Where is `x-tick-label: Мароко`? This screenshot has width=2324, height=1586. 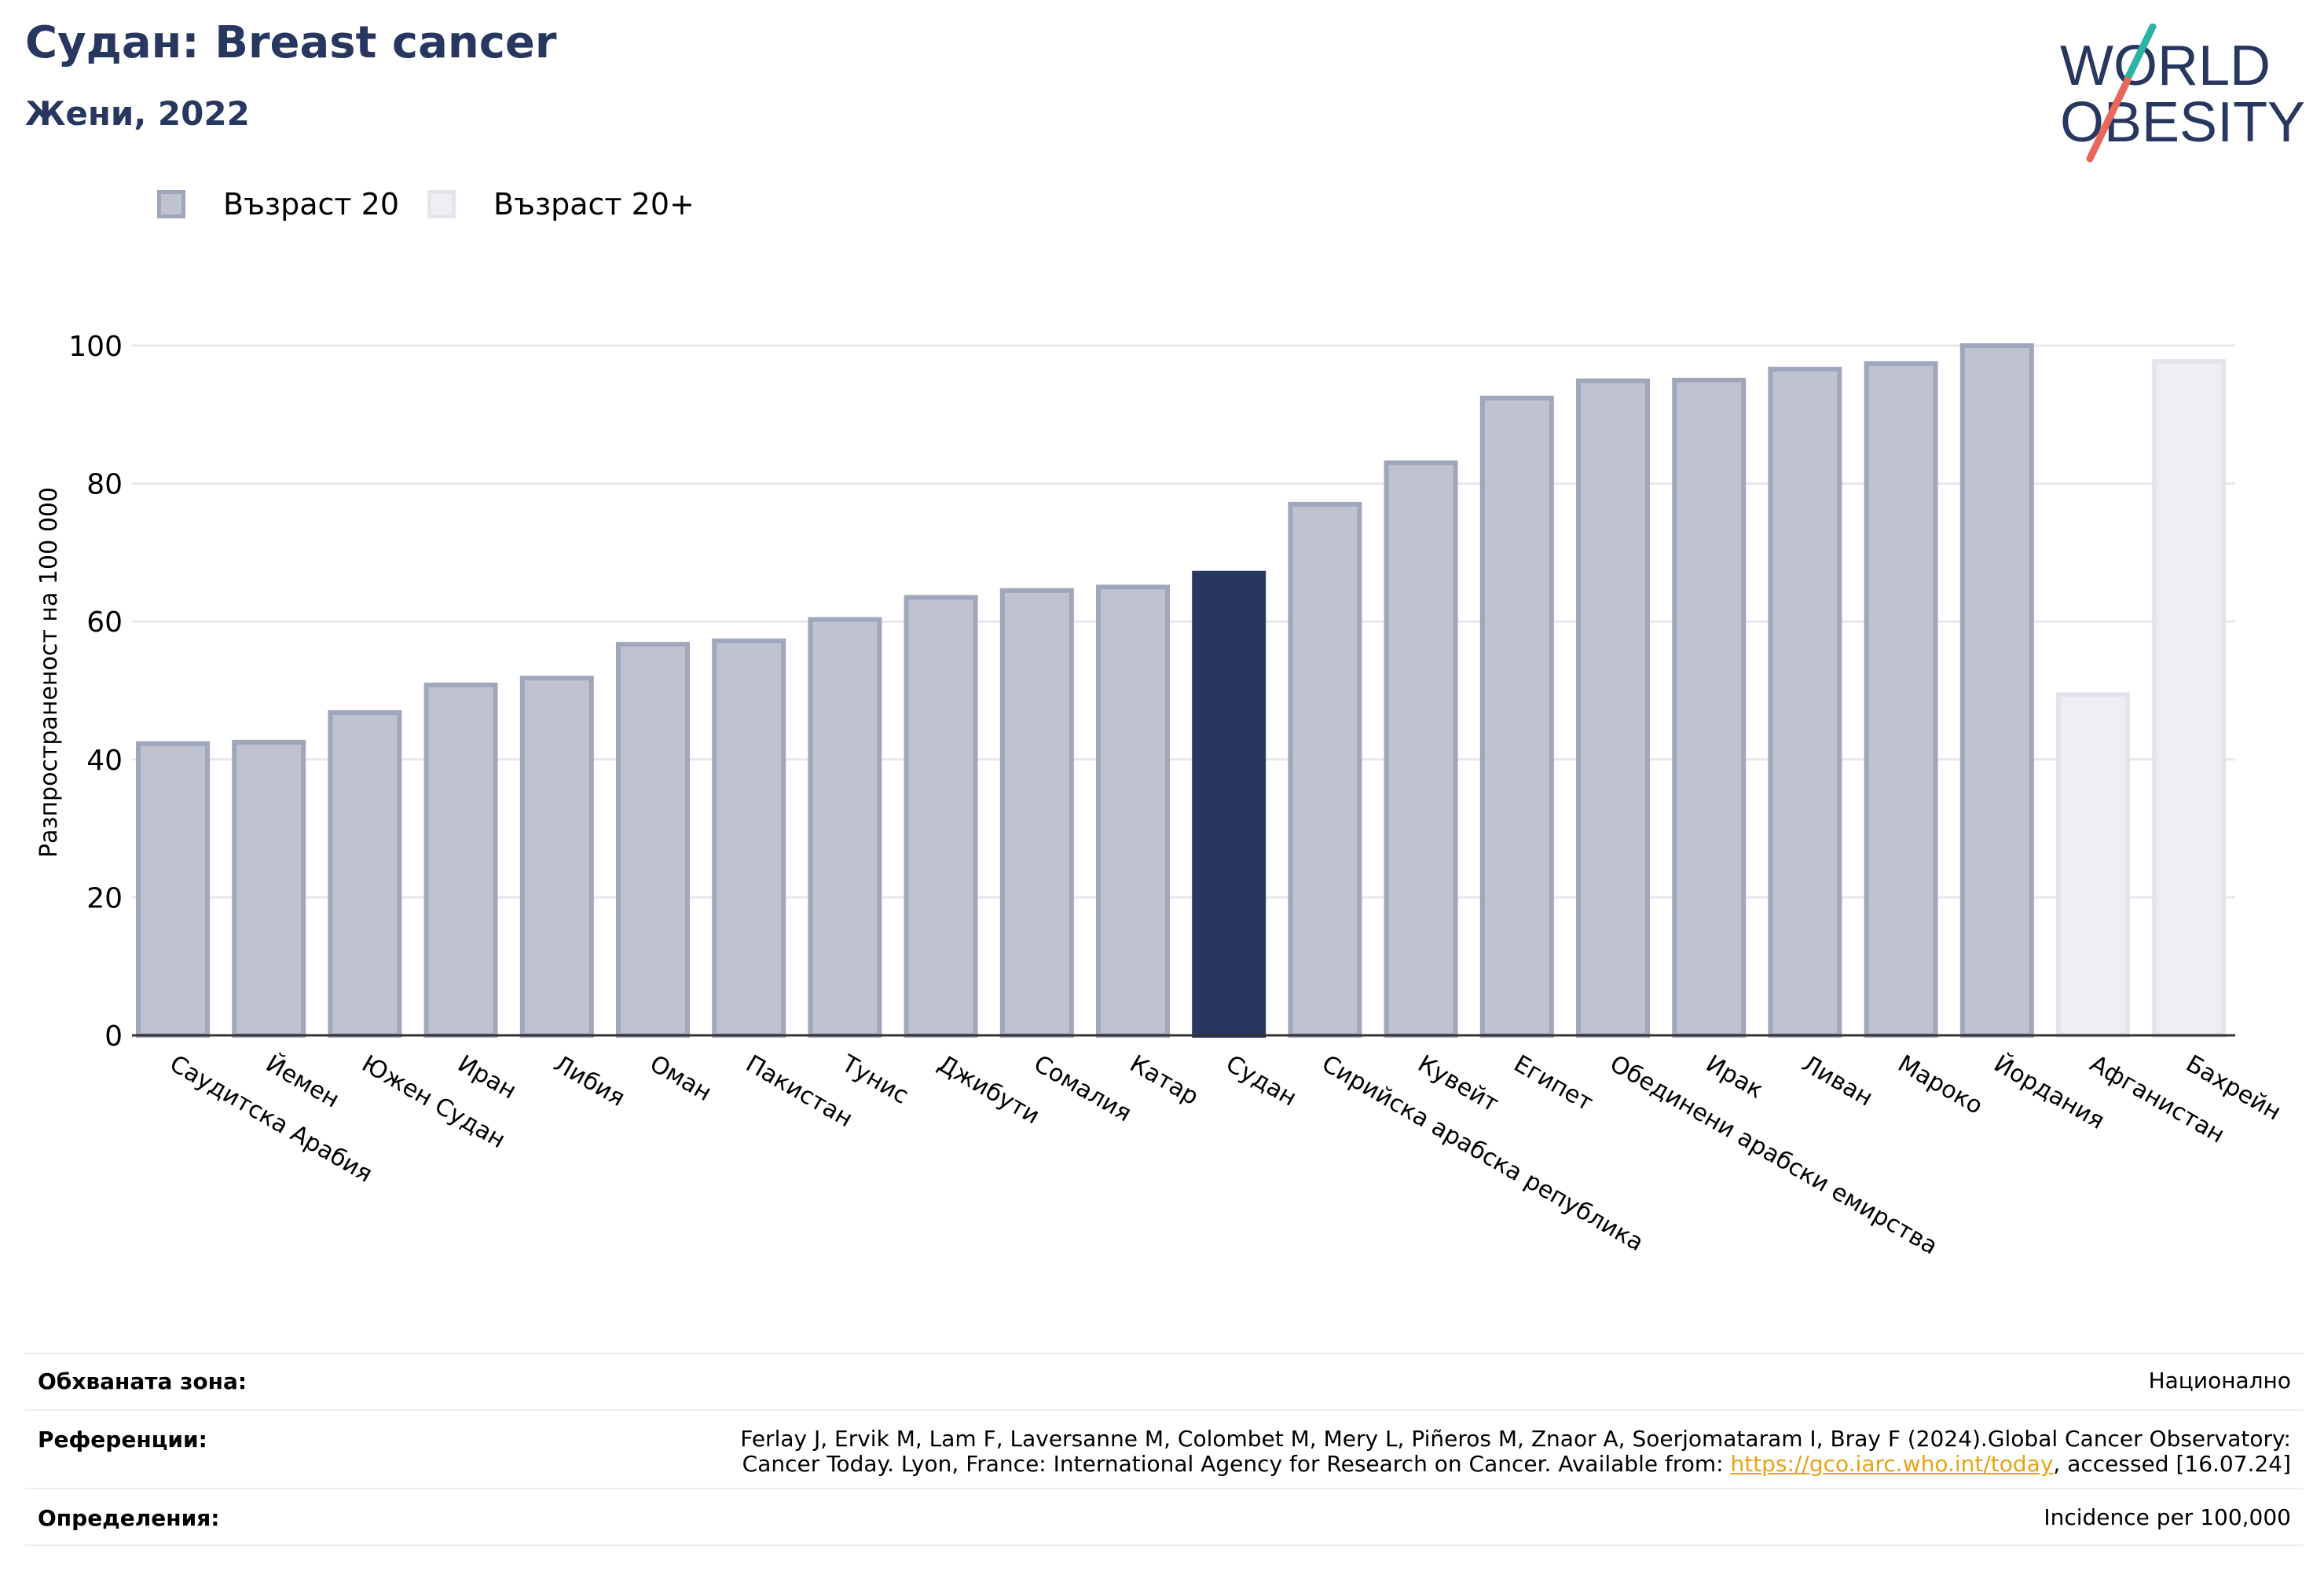 x-tick-label: Мароко is located at coordinates (1940, 1085).